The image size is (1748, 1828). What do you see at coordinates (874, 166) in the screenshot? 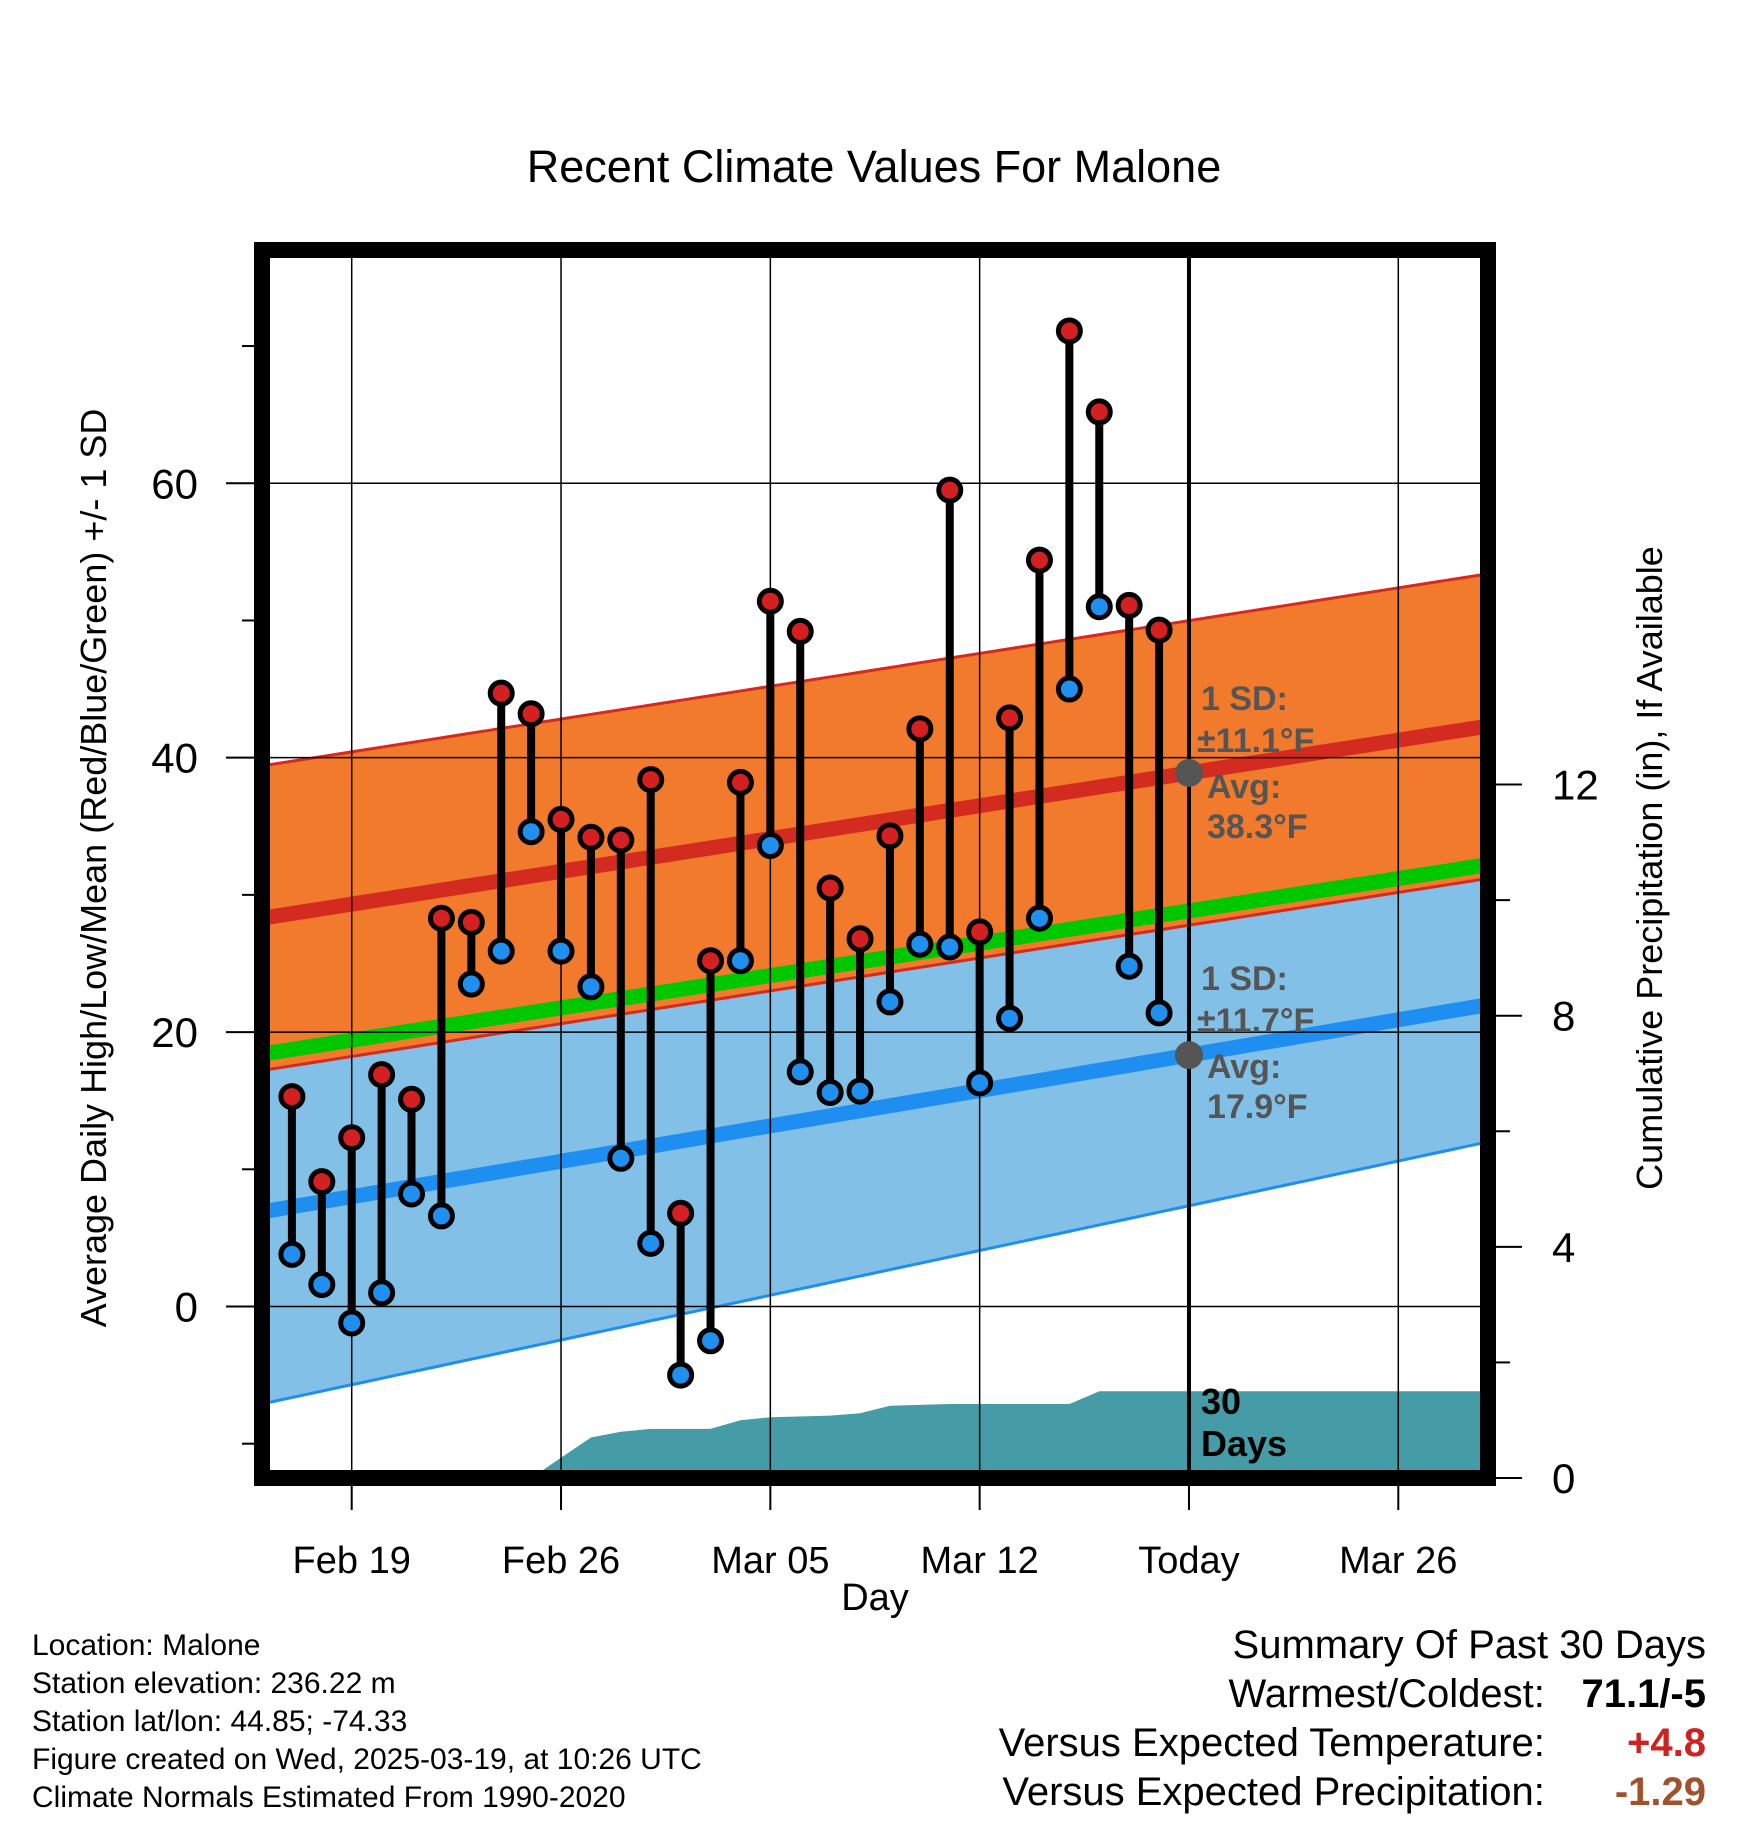
I see `chart-title: Recent Climate Values For Malone` at bounding box center [874, 166].